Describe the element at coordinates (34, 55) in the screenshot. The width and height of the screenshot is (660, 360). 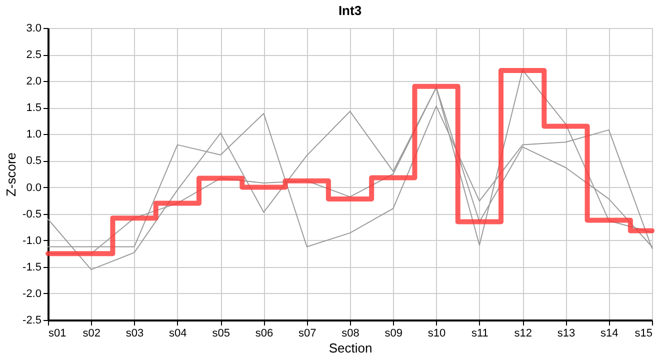
I see `y-tick-label: 2.5` at that location.